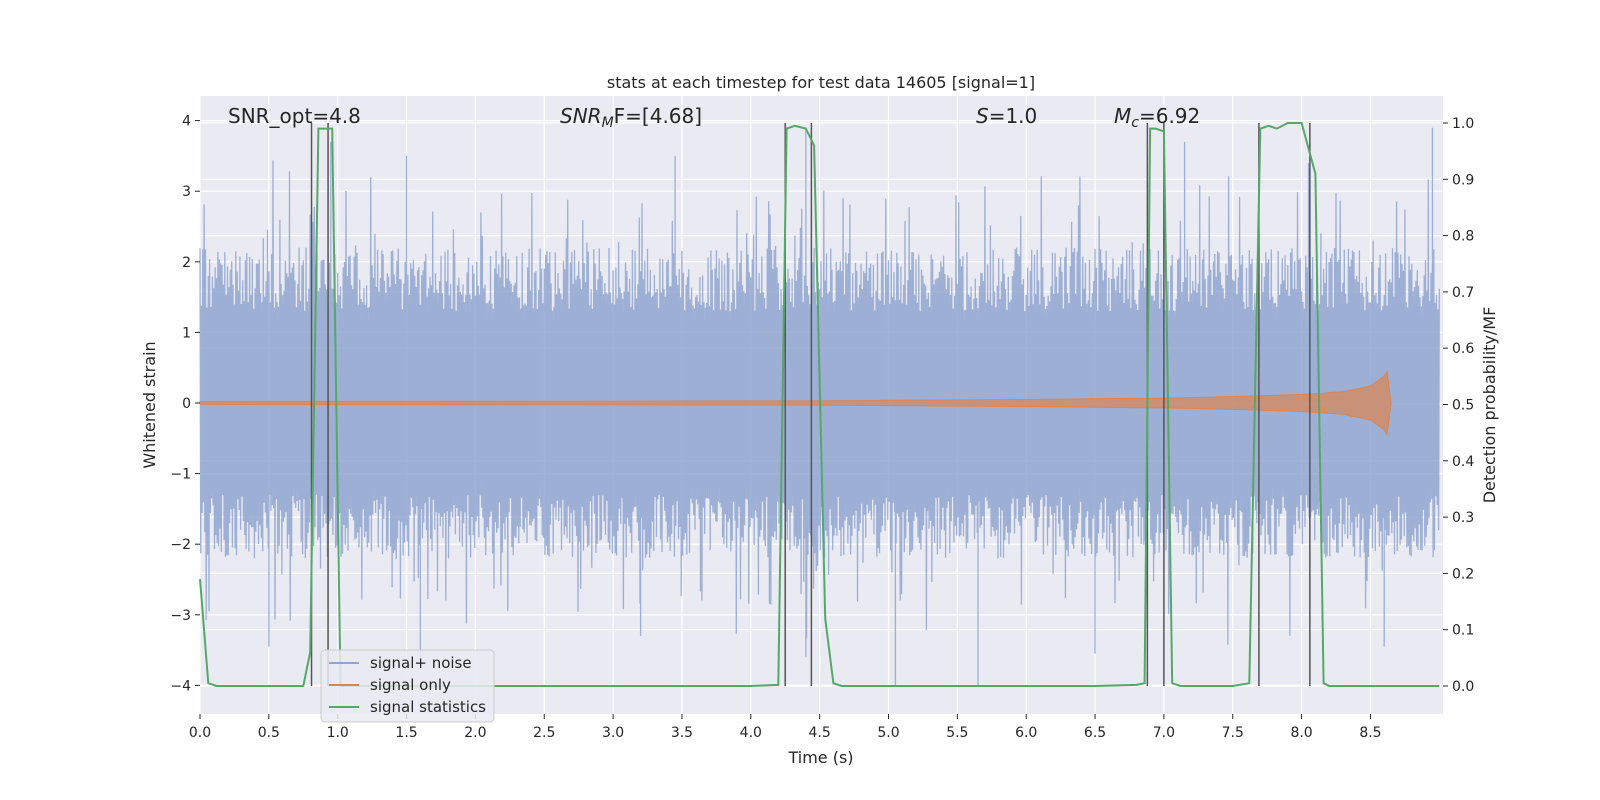  What do you see at coordinates (1463, 406) in the screenshot?
I see `y-right-tick-label: 0.5` at bounding box center [1463, 406].